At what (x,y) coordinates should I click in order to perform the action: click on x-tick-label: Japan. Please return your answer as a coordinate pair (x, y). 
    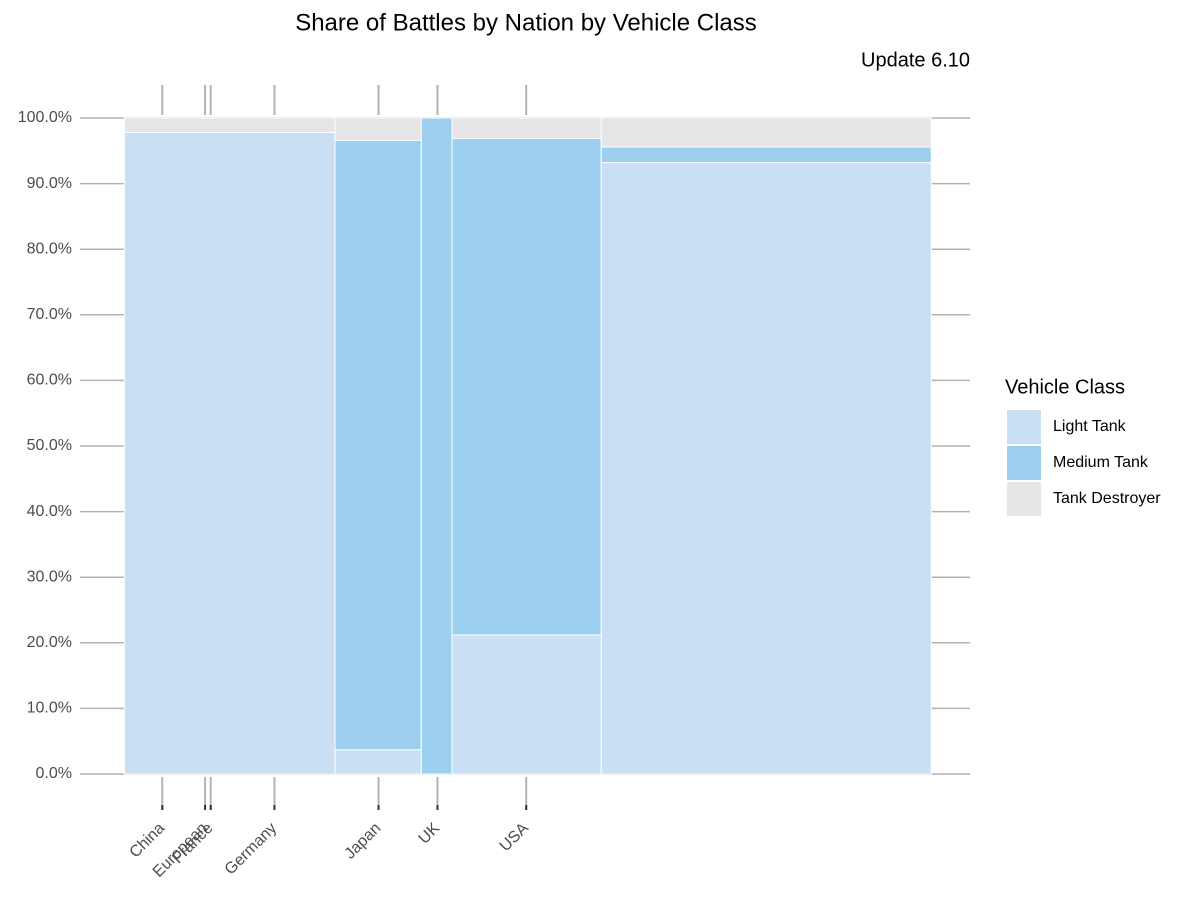
    Looking at the image, I should click on (363, 841).